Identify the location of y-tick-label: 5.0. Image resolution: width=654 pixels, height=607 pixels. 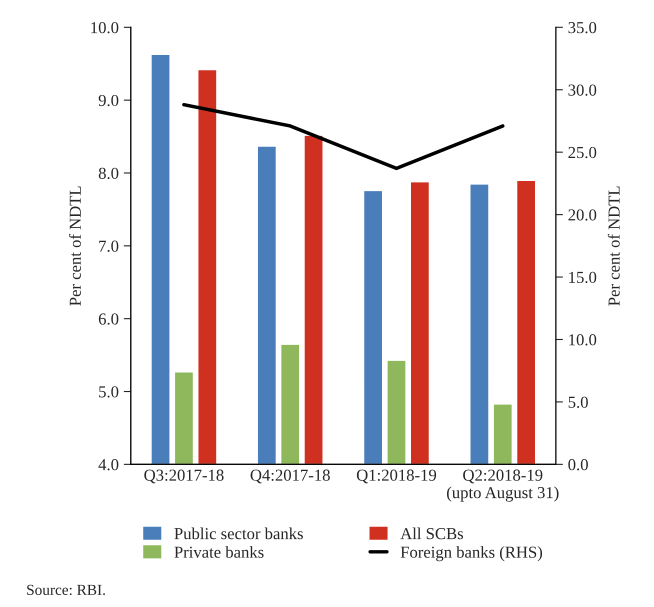
(108, 392).